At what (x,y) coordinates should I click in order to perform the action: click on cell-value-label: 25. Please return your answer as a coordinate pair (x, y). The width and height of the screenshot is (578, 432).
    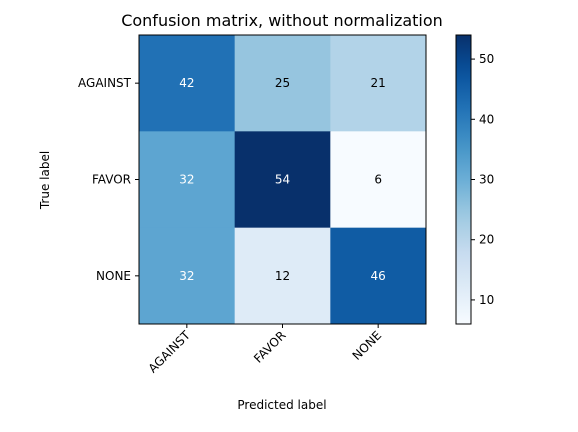
    Looking at the image, I should click on (282, 83).